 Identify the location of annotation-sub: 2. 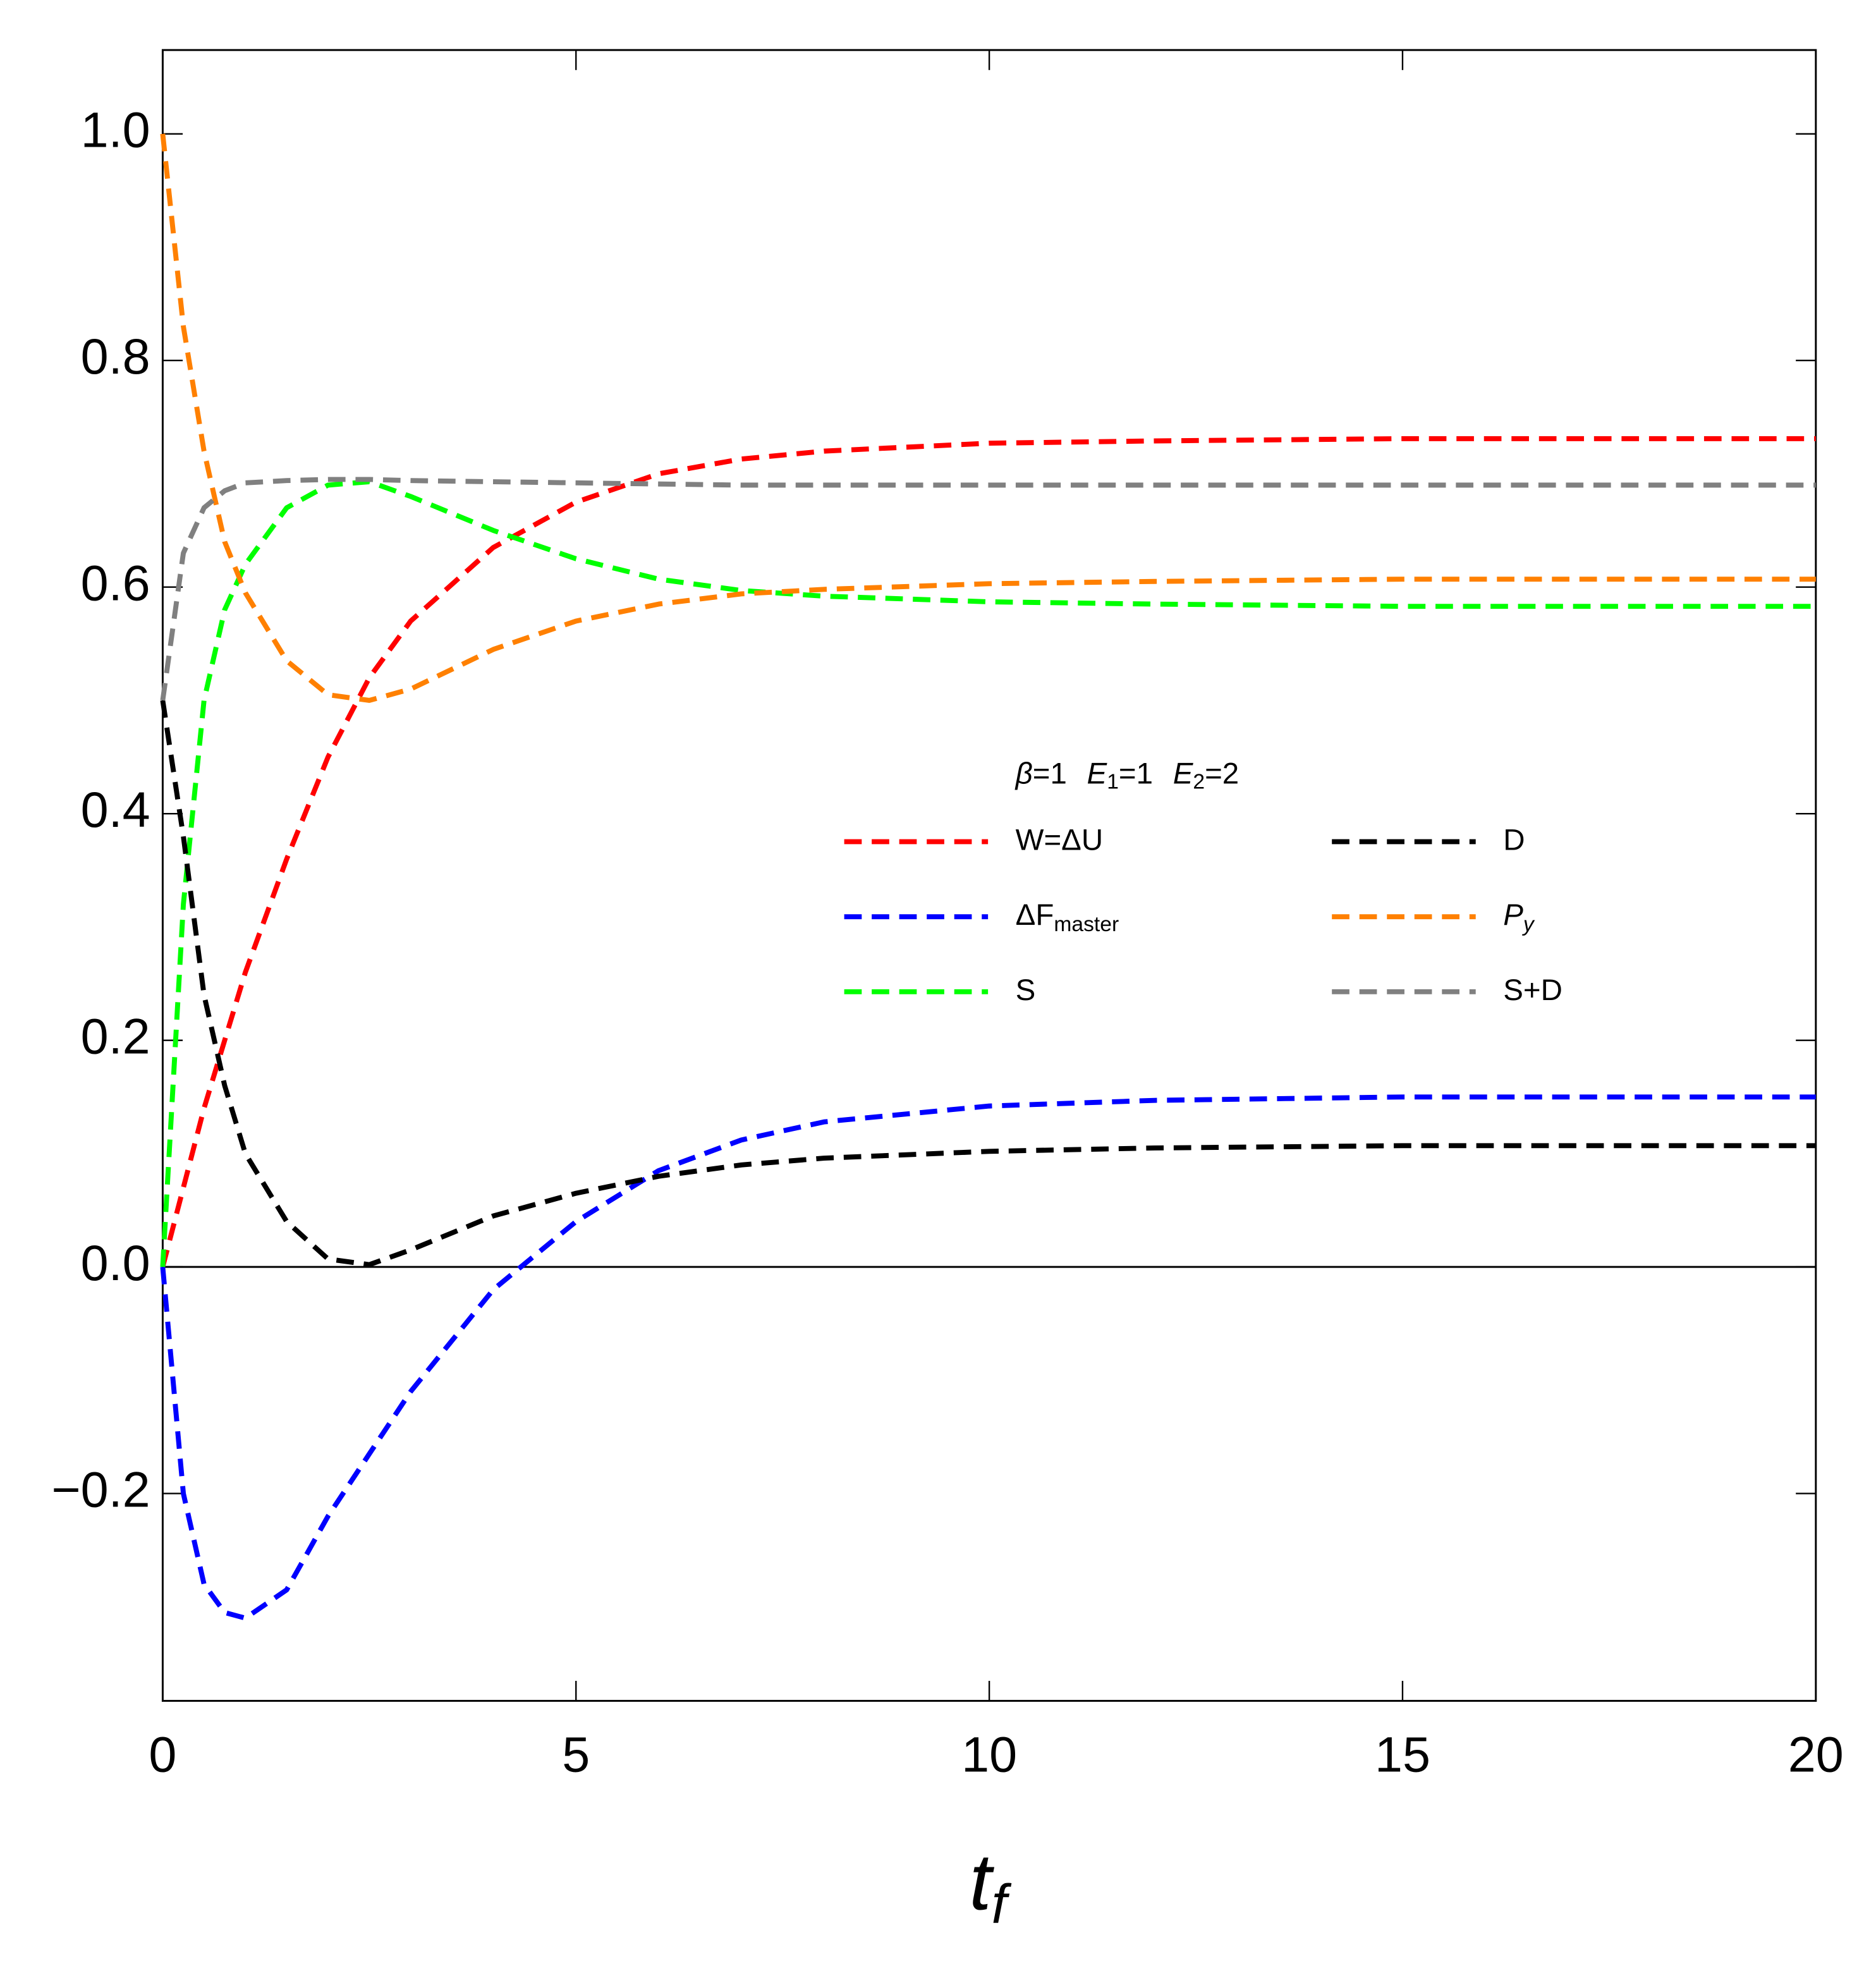
(1199, 781).